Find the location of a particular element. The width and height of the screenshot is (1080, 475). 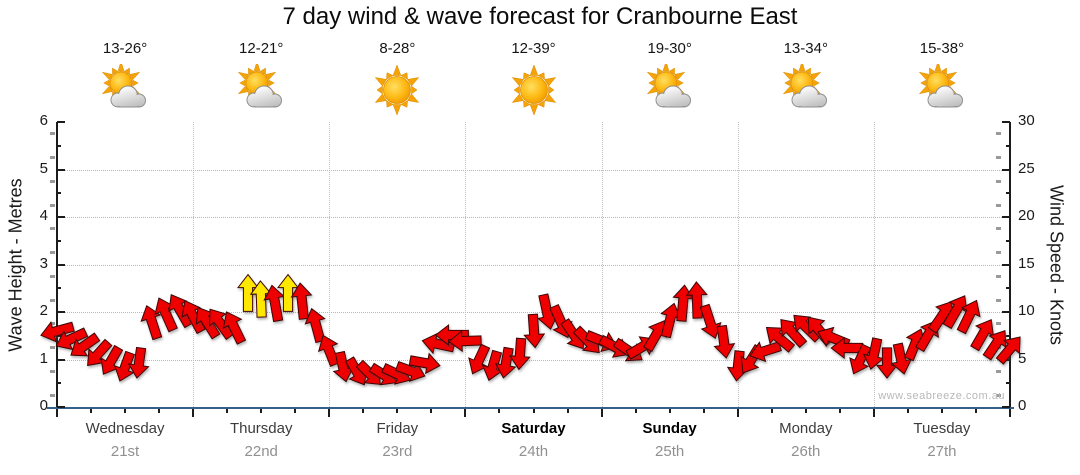

day-date: 26th is located at coordinates (806, 451).